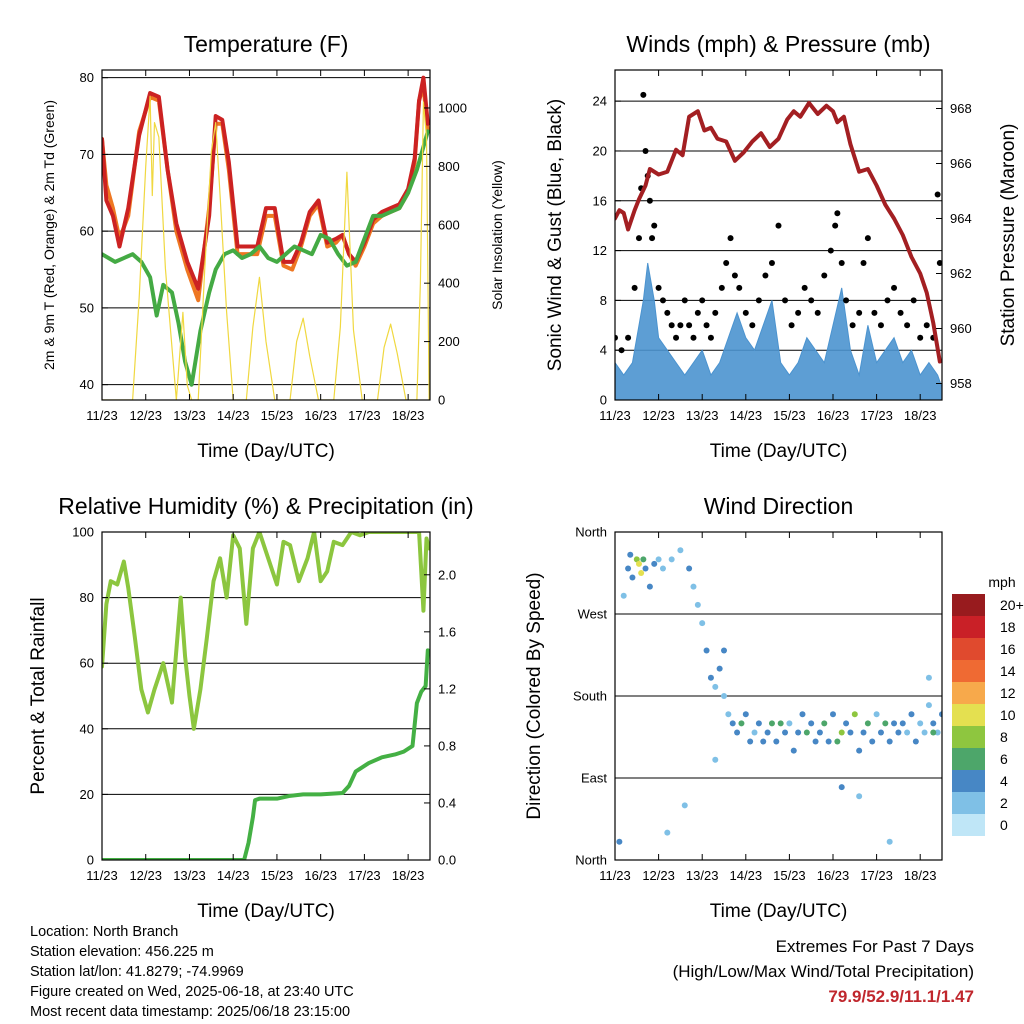 Image resolution: width=1024 pixels, height=1024 pixels. Describe the element at coordinates (266, 911) in the screenshot. I see `humidity-xlabel: Time (Day/UTC)` at that location.